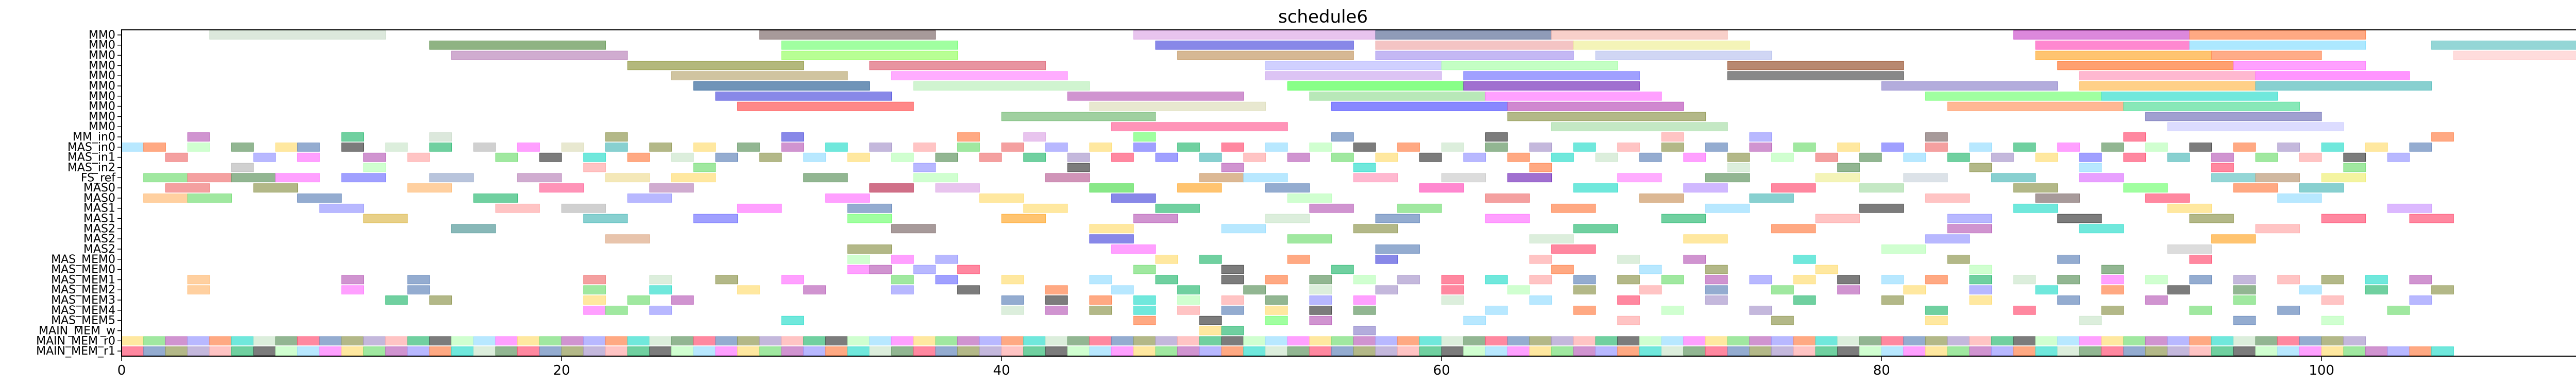 This screenshot has width=2576, height=386. What do you see at coordinates (98, 178) in the screenshot?
I see `y-tick-label: FS_ref` at bounding box center [98, 178].